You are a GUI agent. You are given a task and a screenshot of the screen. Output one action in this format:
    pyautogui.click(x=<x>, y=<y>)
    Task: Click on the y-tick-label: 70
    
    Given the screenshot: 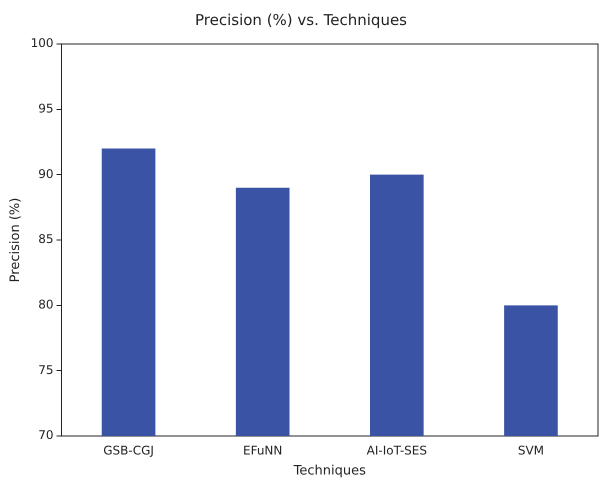 What is the action you would take?
    pyautogui.click(x=46, y=435)
    